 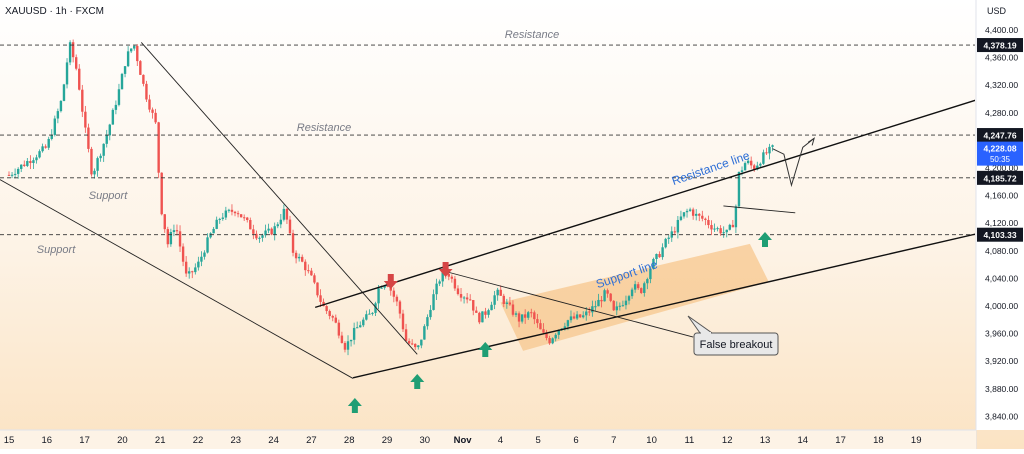 What do you see at coordinates (811, 141) in the screenshot?
I see `projection-arrowhead` at bounding box center [811, 141].